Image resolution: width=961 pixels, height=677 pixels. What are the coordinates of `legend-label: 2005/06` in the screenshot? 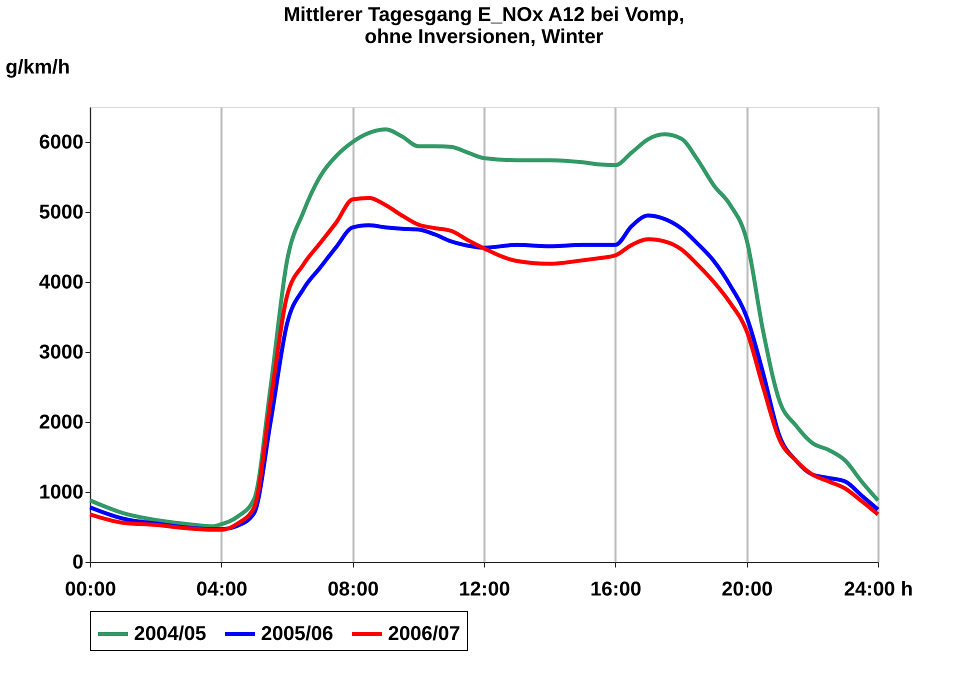 It's located at (297, 634).